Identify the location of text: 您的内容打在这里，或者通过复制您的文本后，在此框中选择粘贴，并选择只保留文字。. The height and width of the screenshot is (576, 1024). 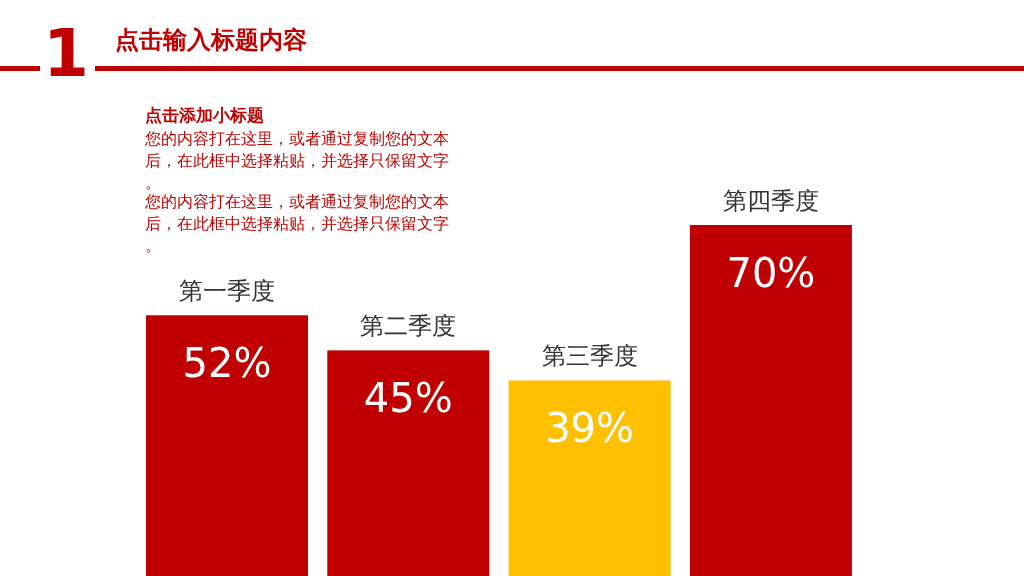
(296, 161).